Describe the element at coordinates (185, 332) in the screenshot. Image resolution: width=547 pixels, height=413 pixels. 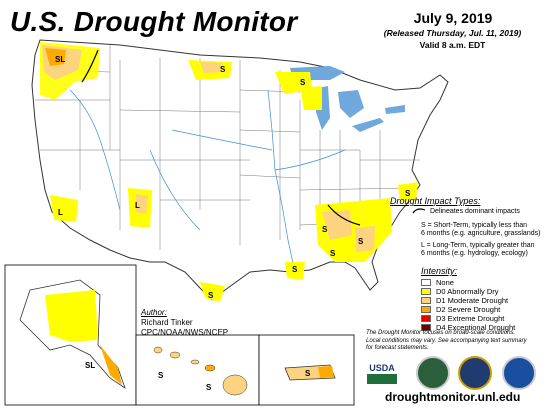
I see `author-org: CPC/NOAA/NWS/NCEP` at that location.